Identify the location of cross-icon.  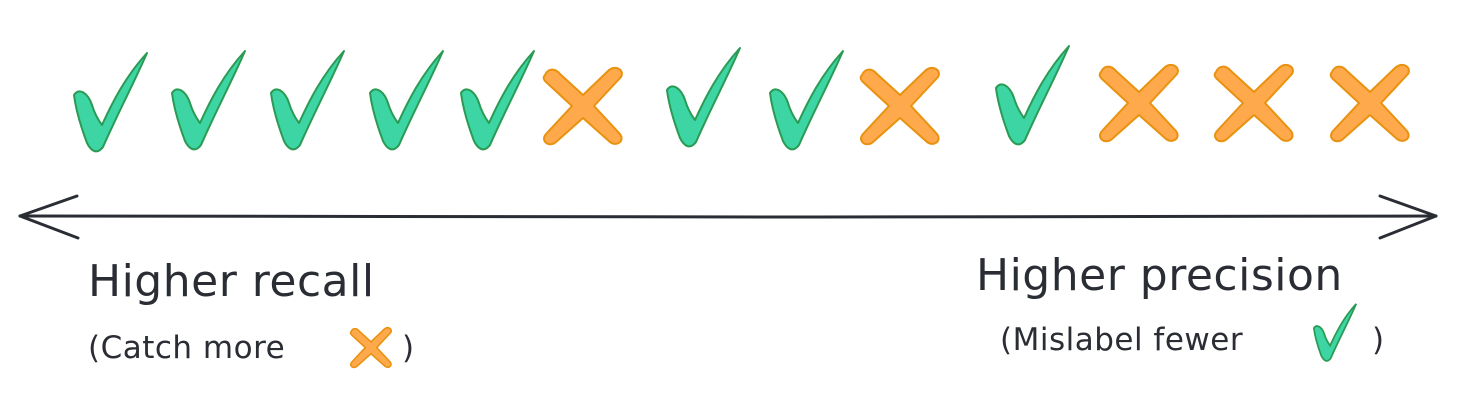
(371, 347).